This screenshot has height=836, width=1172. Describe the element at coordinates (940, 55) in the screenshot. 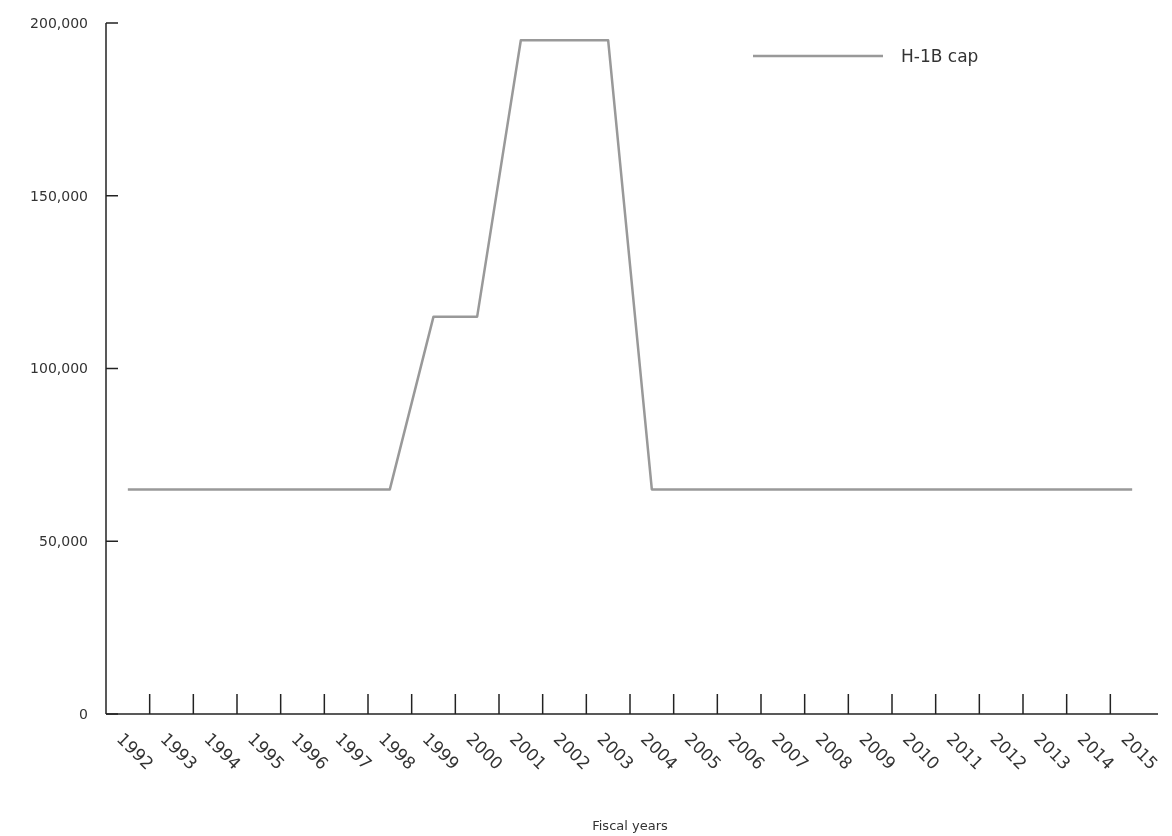

I see `text: H-1B cap` at that location.